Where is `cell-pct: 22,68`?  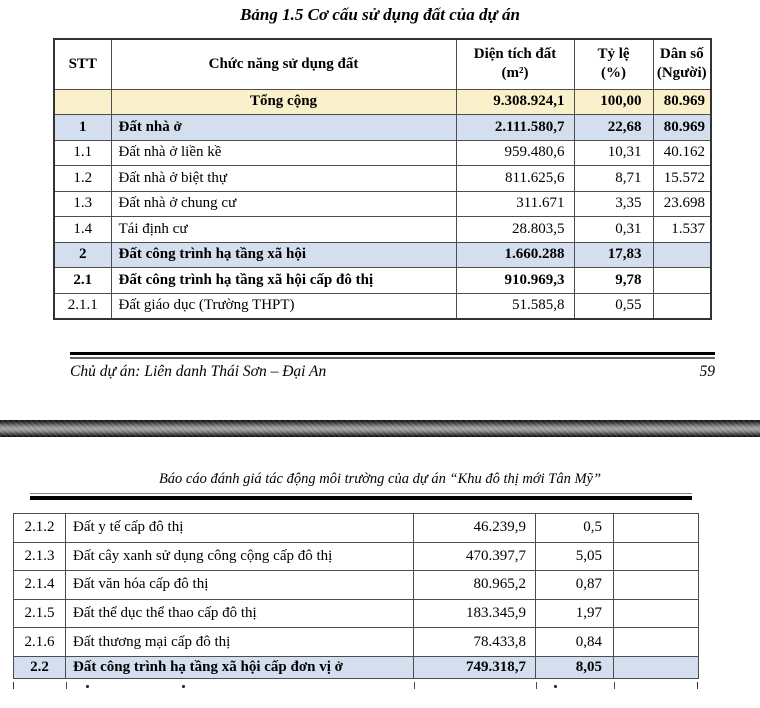
cell-pct: 22,68 is located at coordinates (613, 127).